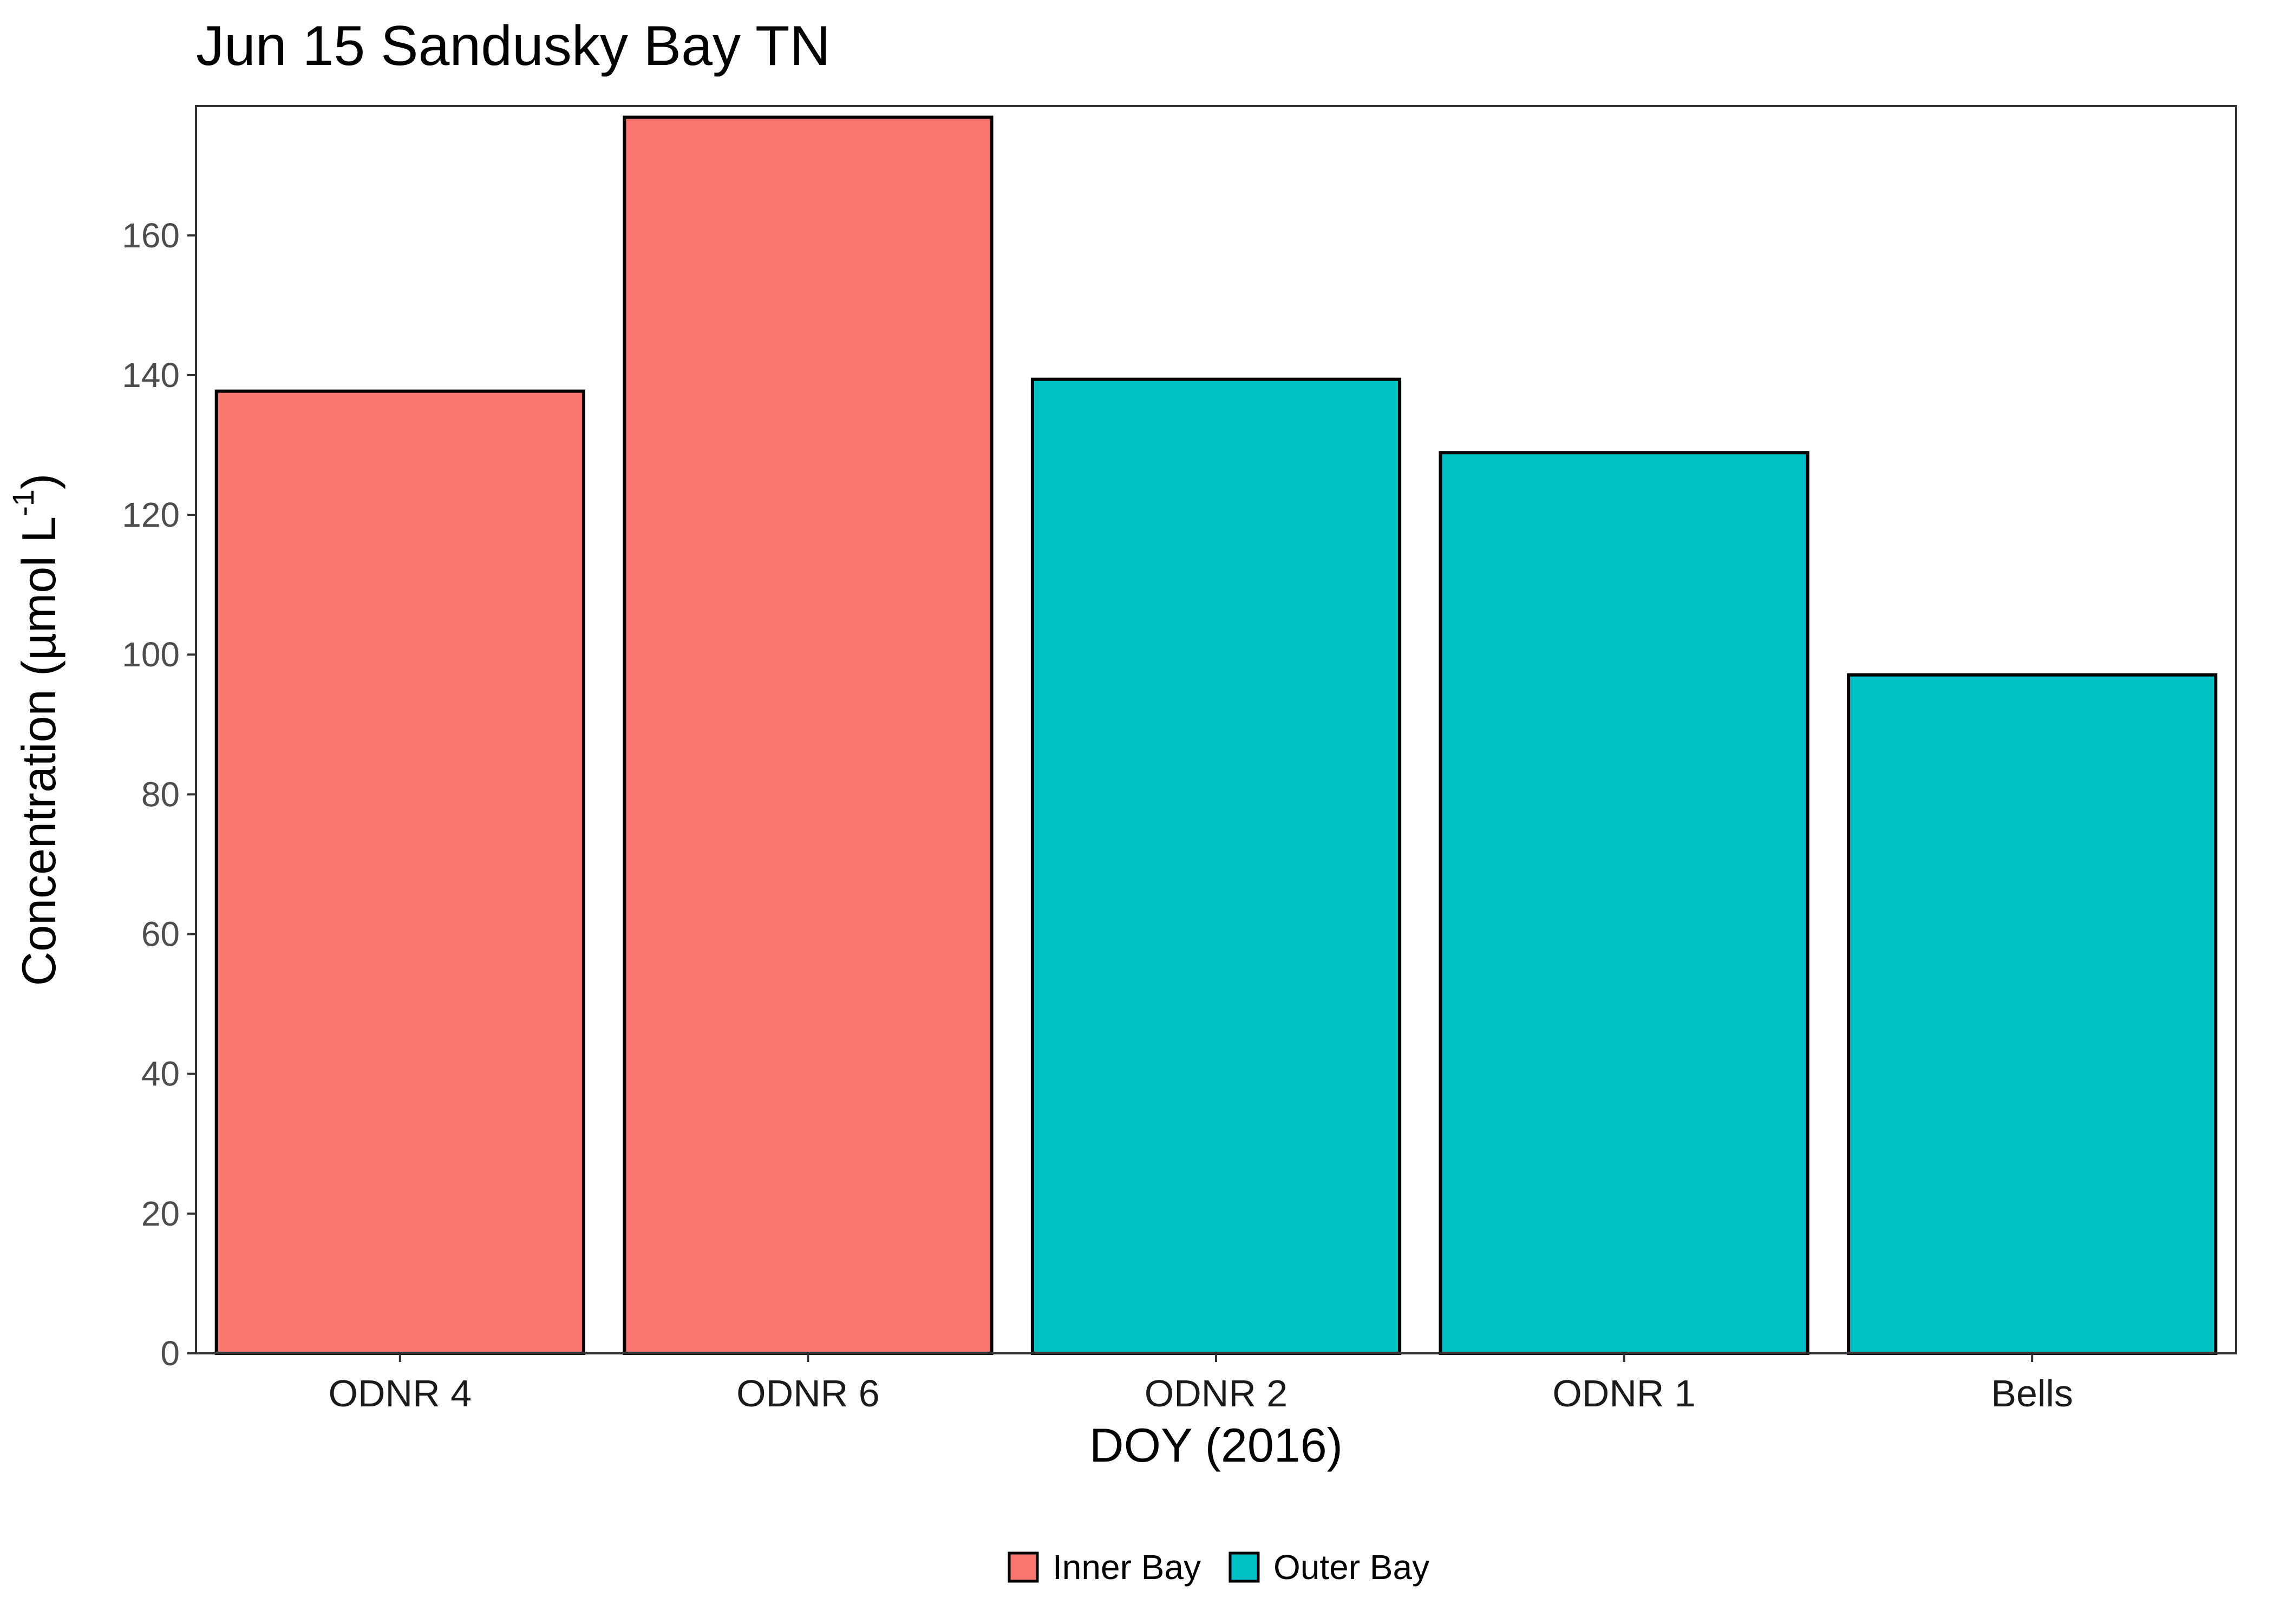 The width and height of the screenshot is (2274, 1624). Describe the element at coordinates (401, 1393) in the screenshot. I see `x-tick-label: ODNR 4` at that location.